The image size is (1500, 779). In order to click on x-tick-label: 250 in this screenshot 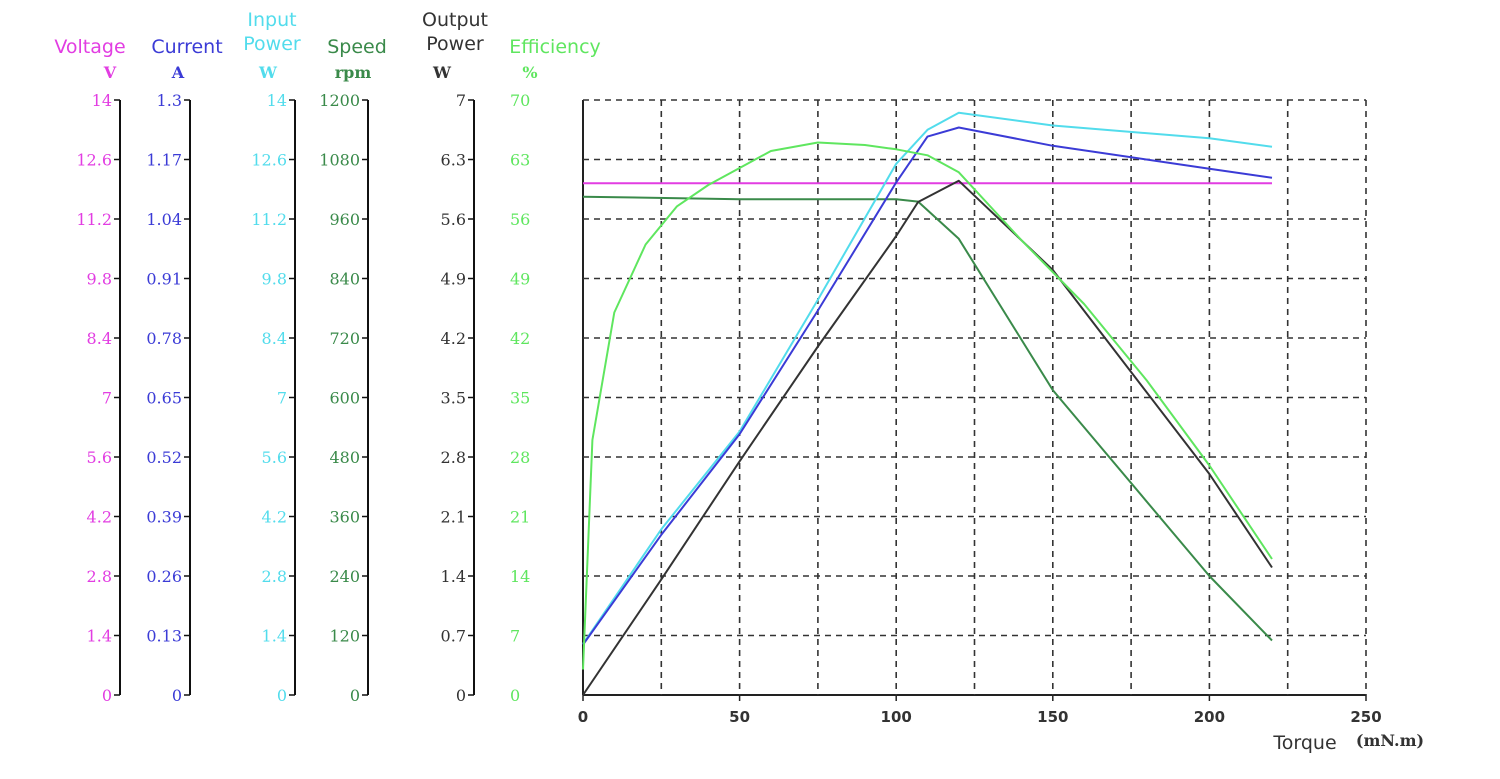, I will do `click(1365, 717)`.